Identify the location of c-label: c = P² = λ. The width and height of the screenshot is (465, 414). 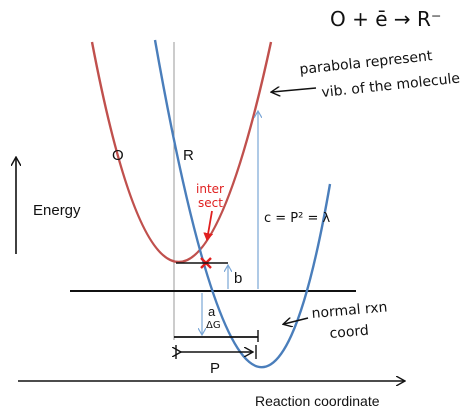
(297, 218).